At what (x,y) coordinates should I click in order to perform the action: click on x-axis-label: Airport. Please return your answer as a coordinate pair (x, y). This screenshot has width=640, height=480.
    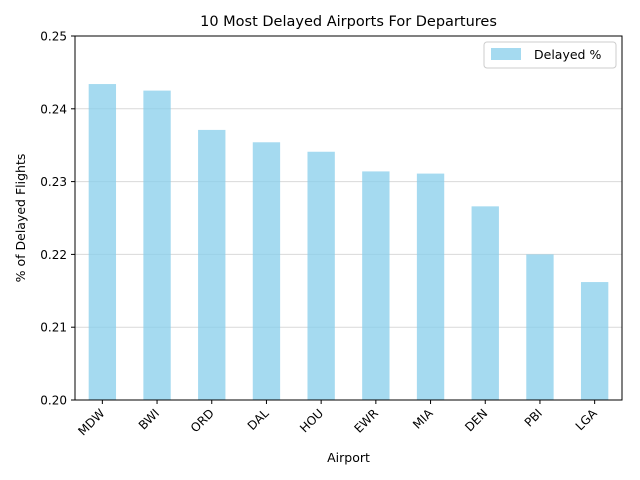
    Looking at the image, I should click on (348, 457).